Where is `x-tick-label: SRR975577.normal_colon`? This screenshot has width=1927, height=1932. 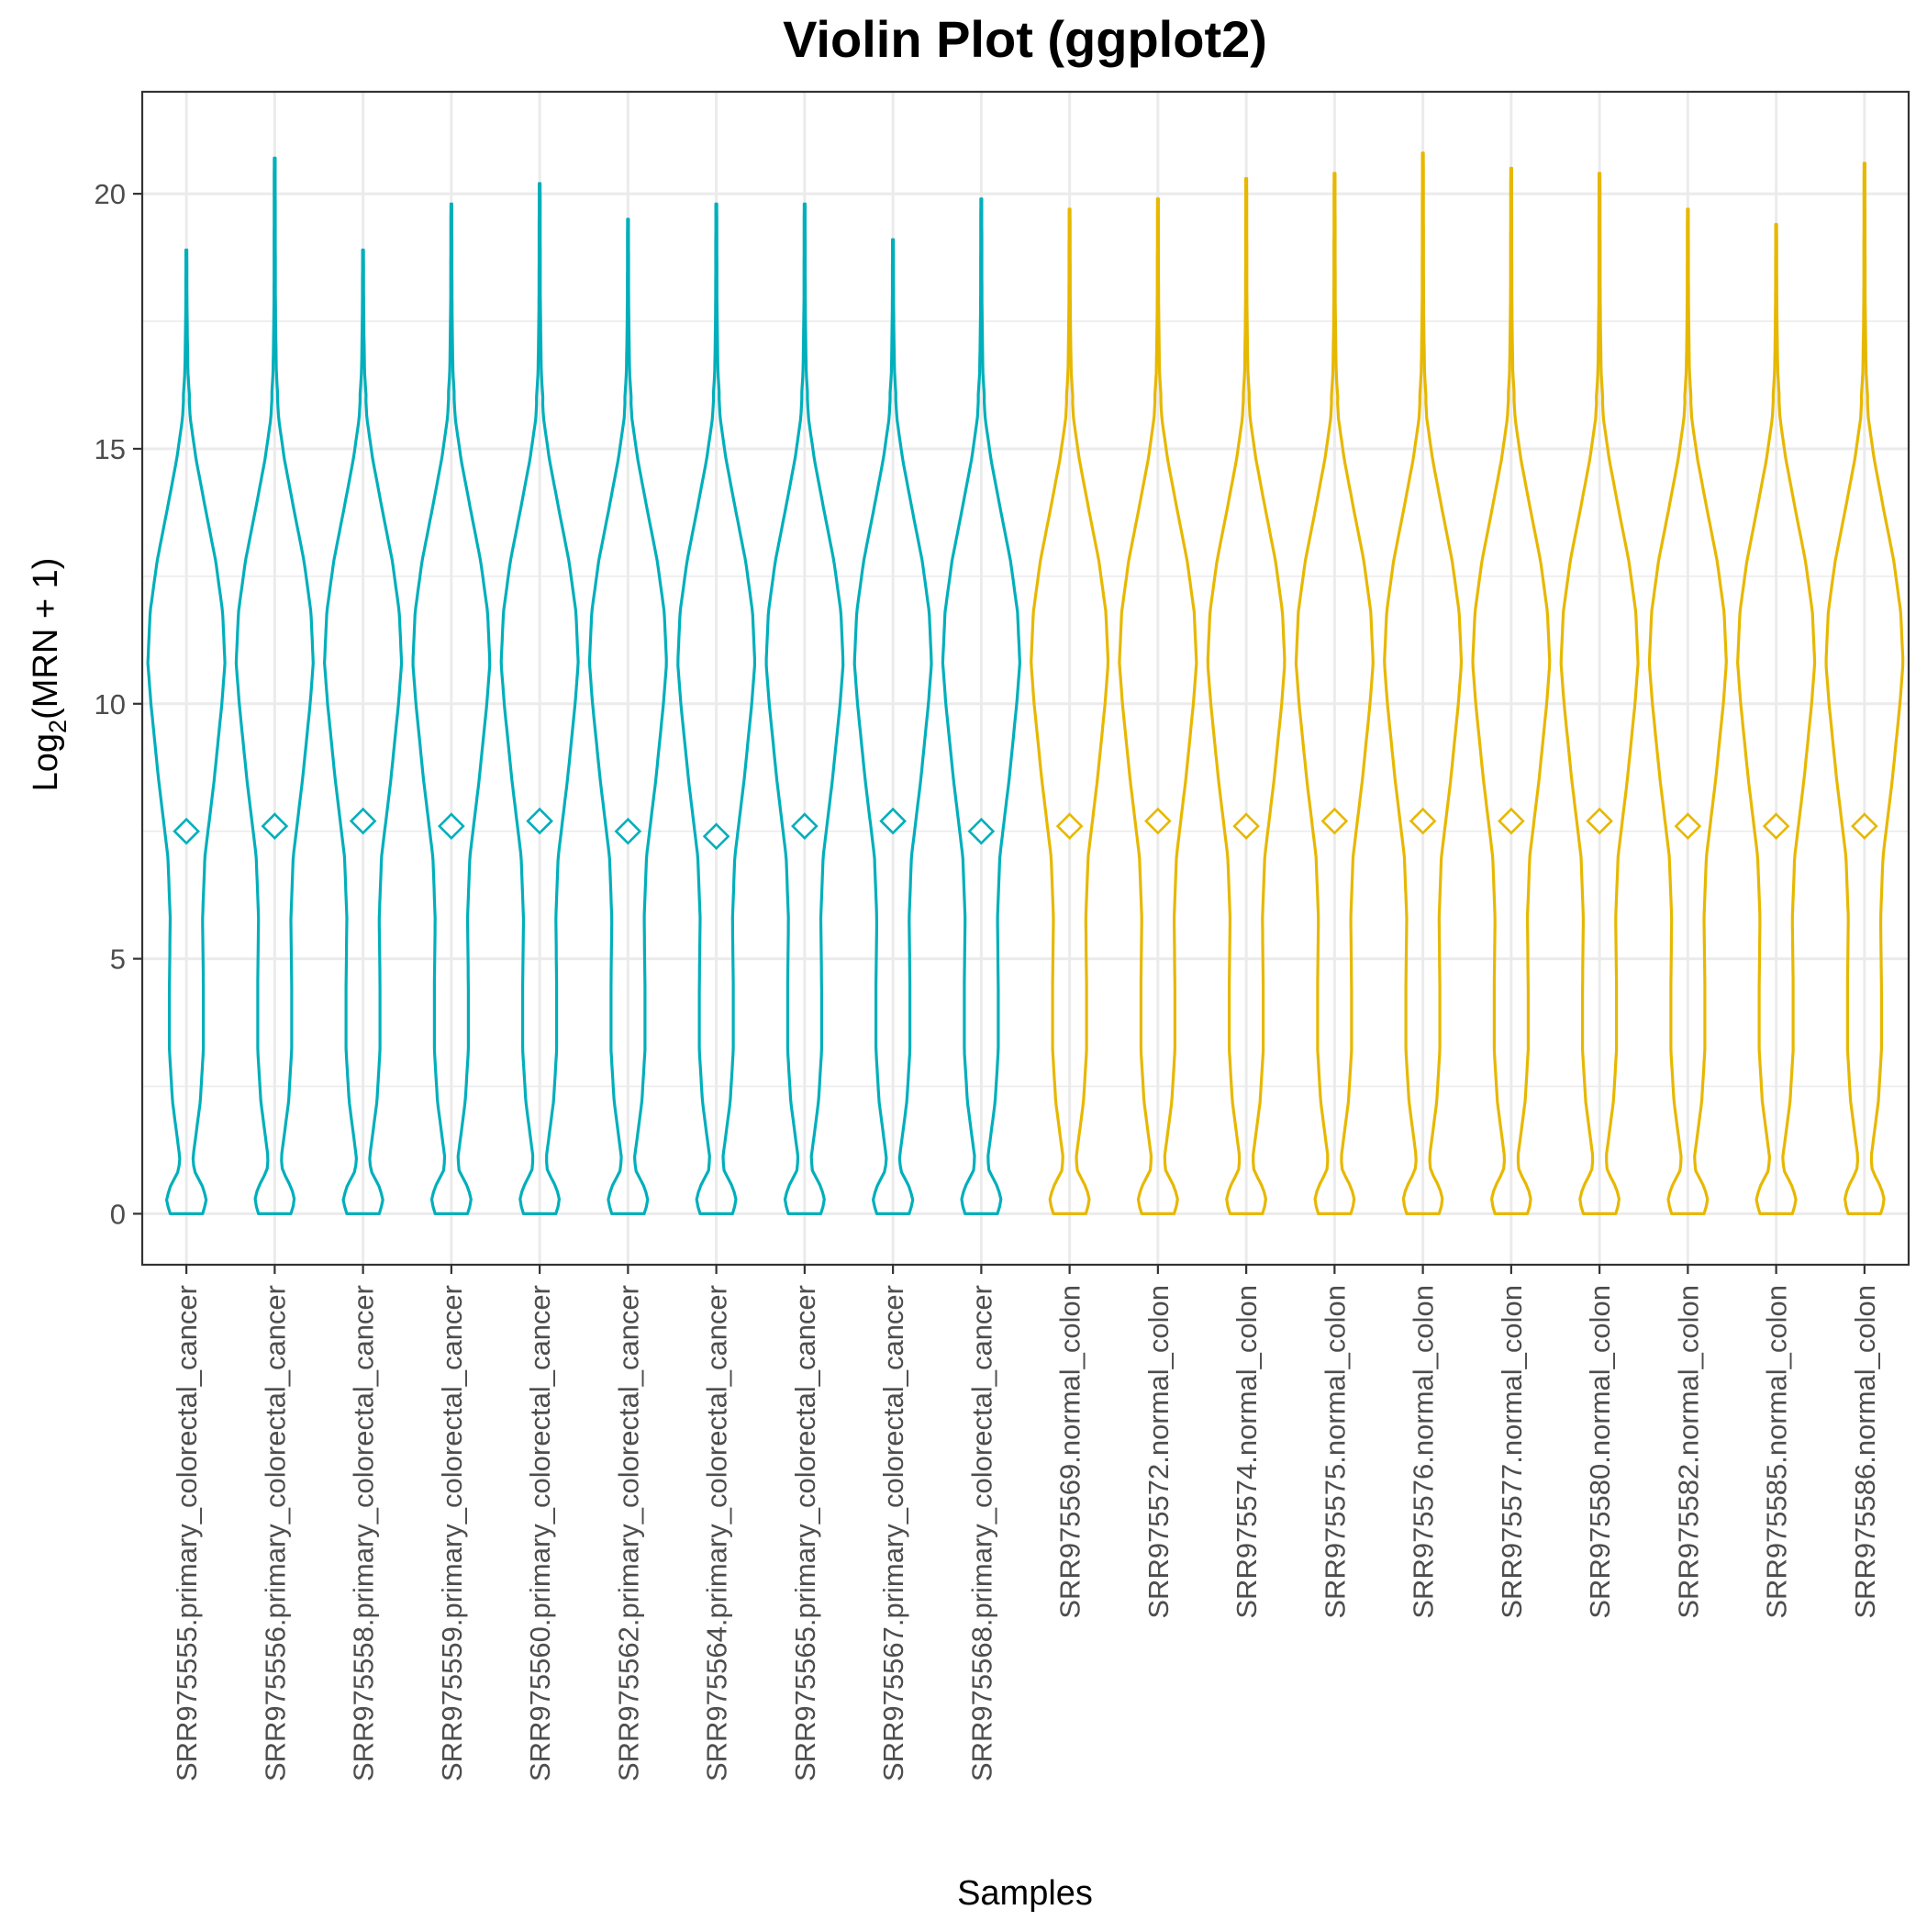
x-tick-label: SRR975577.normal_colon is located at coordinates (1512, 1452).